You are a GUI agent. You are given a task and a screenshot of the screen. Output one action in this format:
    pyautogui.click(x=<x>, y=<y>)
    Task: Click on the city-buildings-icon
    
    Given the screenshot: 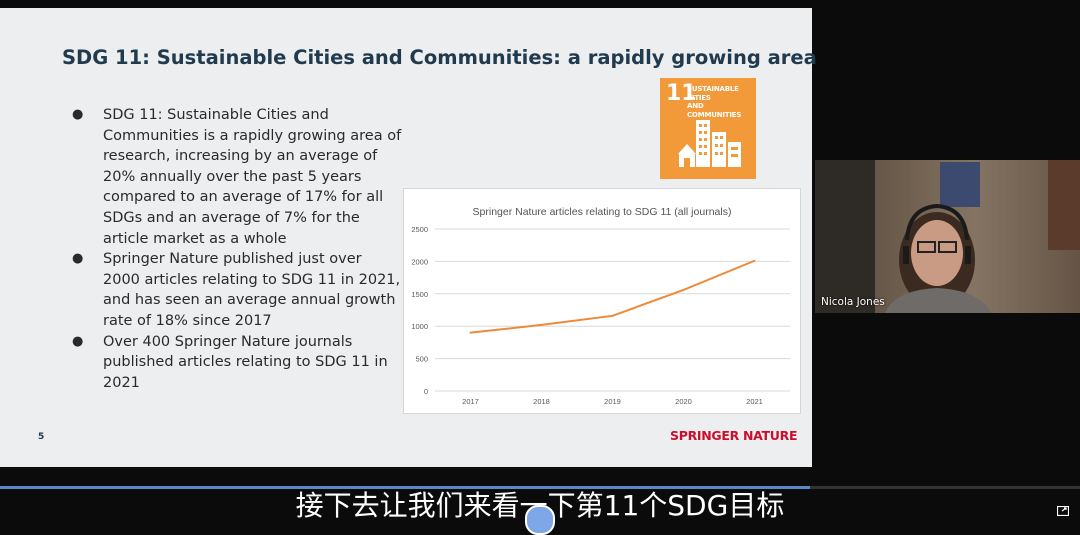 What is the action you would take?
    pyautogui.click(x=709, y=143)
    